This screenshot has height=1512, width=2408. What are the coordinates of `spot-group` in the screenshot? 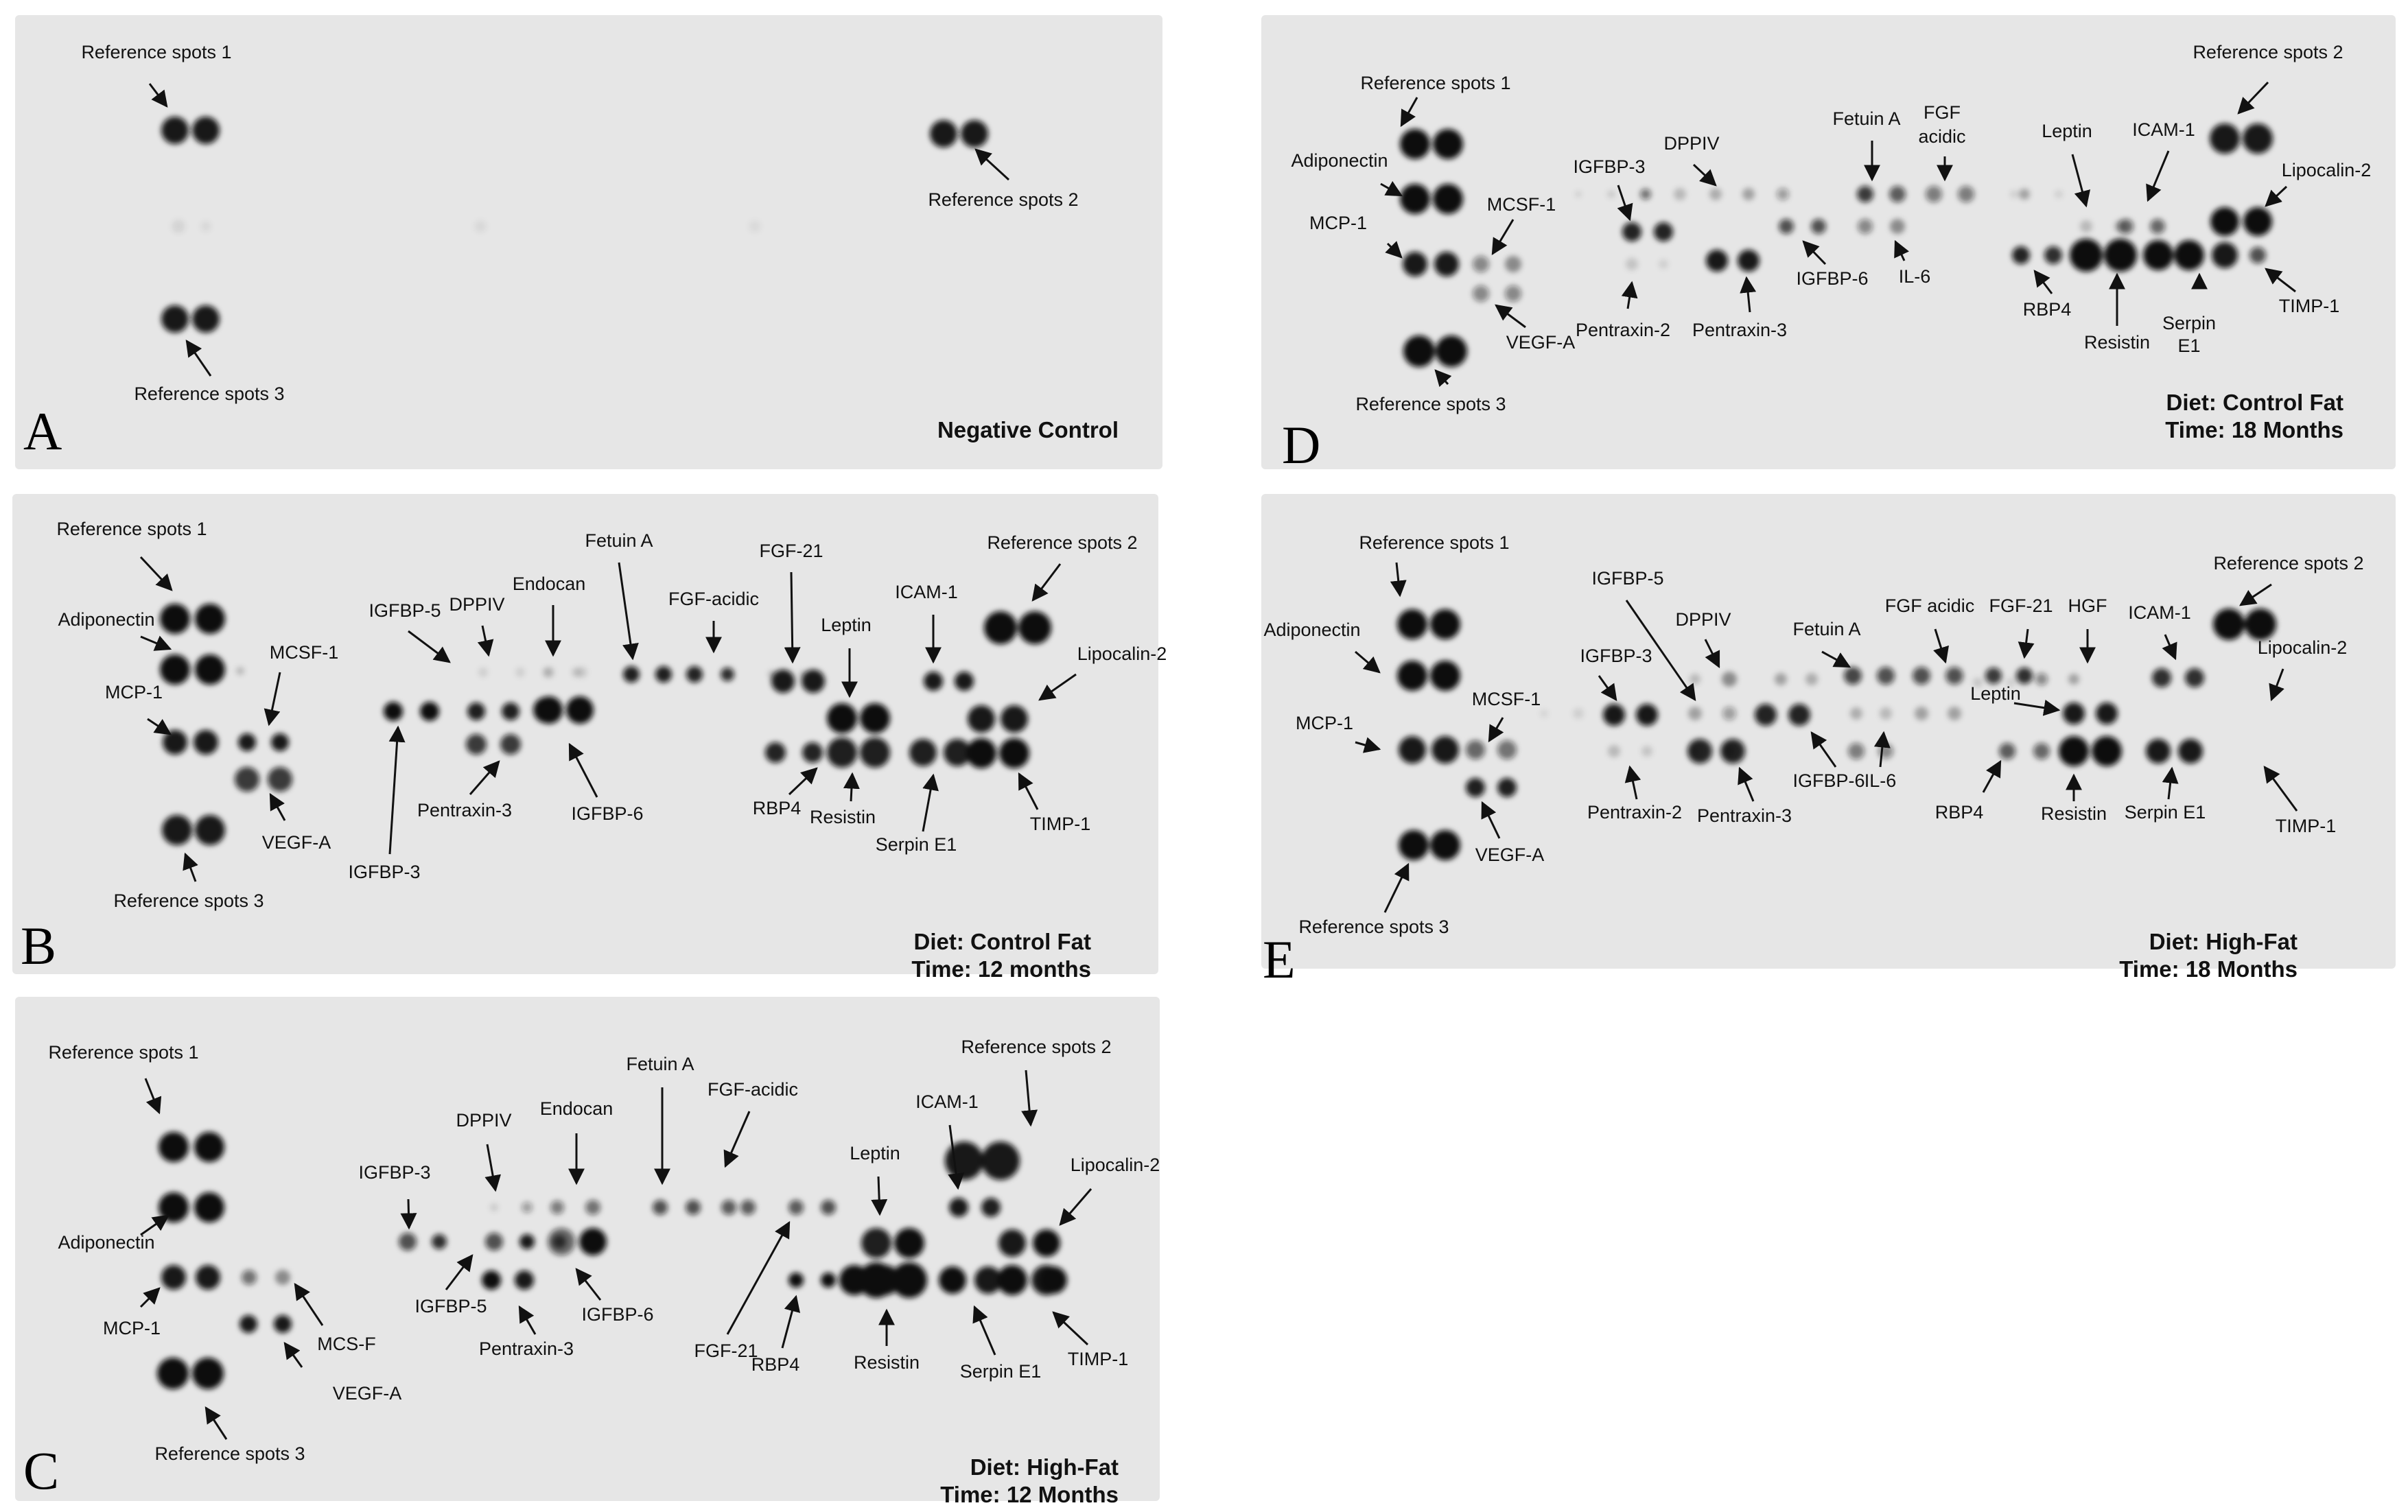 It's located at (1836, 245).